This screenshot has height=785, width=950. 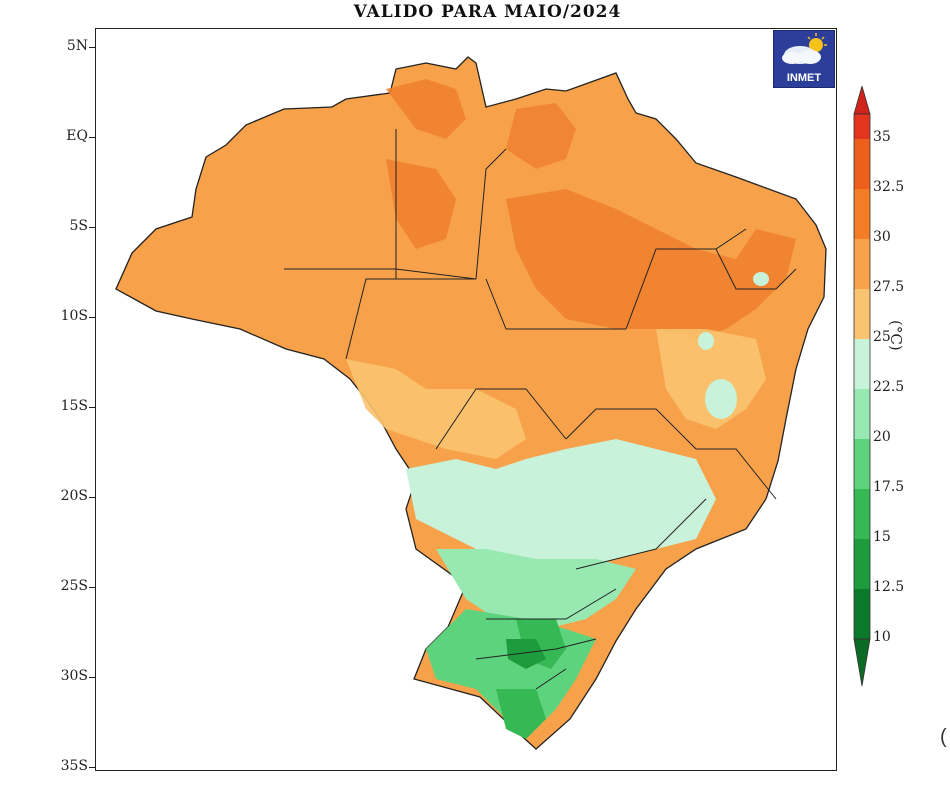 What do you see at coordinates (889, 287) in the screenshot?
I see `colorbar-tick-label: 27.5` at bounding box center [889, 287].